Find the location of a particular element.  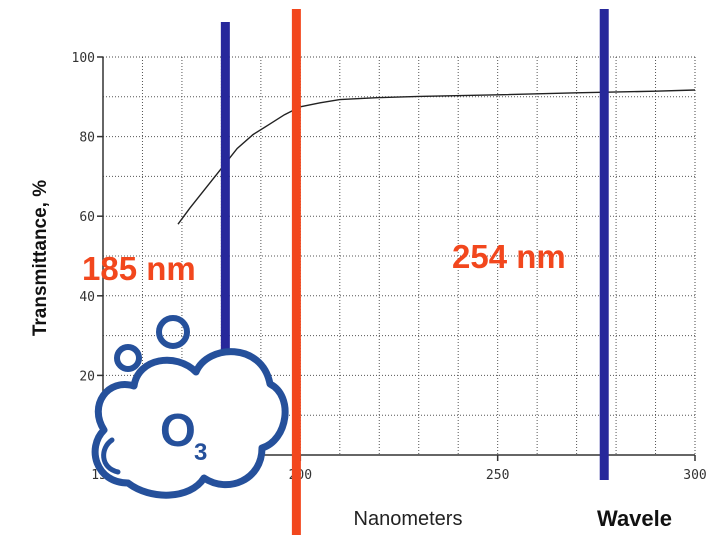

ozone-symbol: O is located at coordinates (178, 430).